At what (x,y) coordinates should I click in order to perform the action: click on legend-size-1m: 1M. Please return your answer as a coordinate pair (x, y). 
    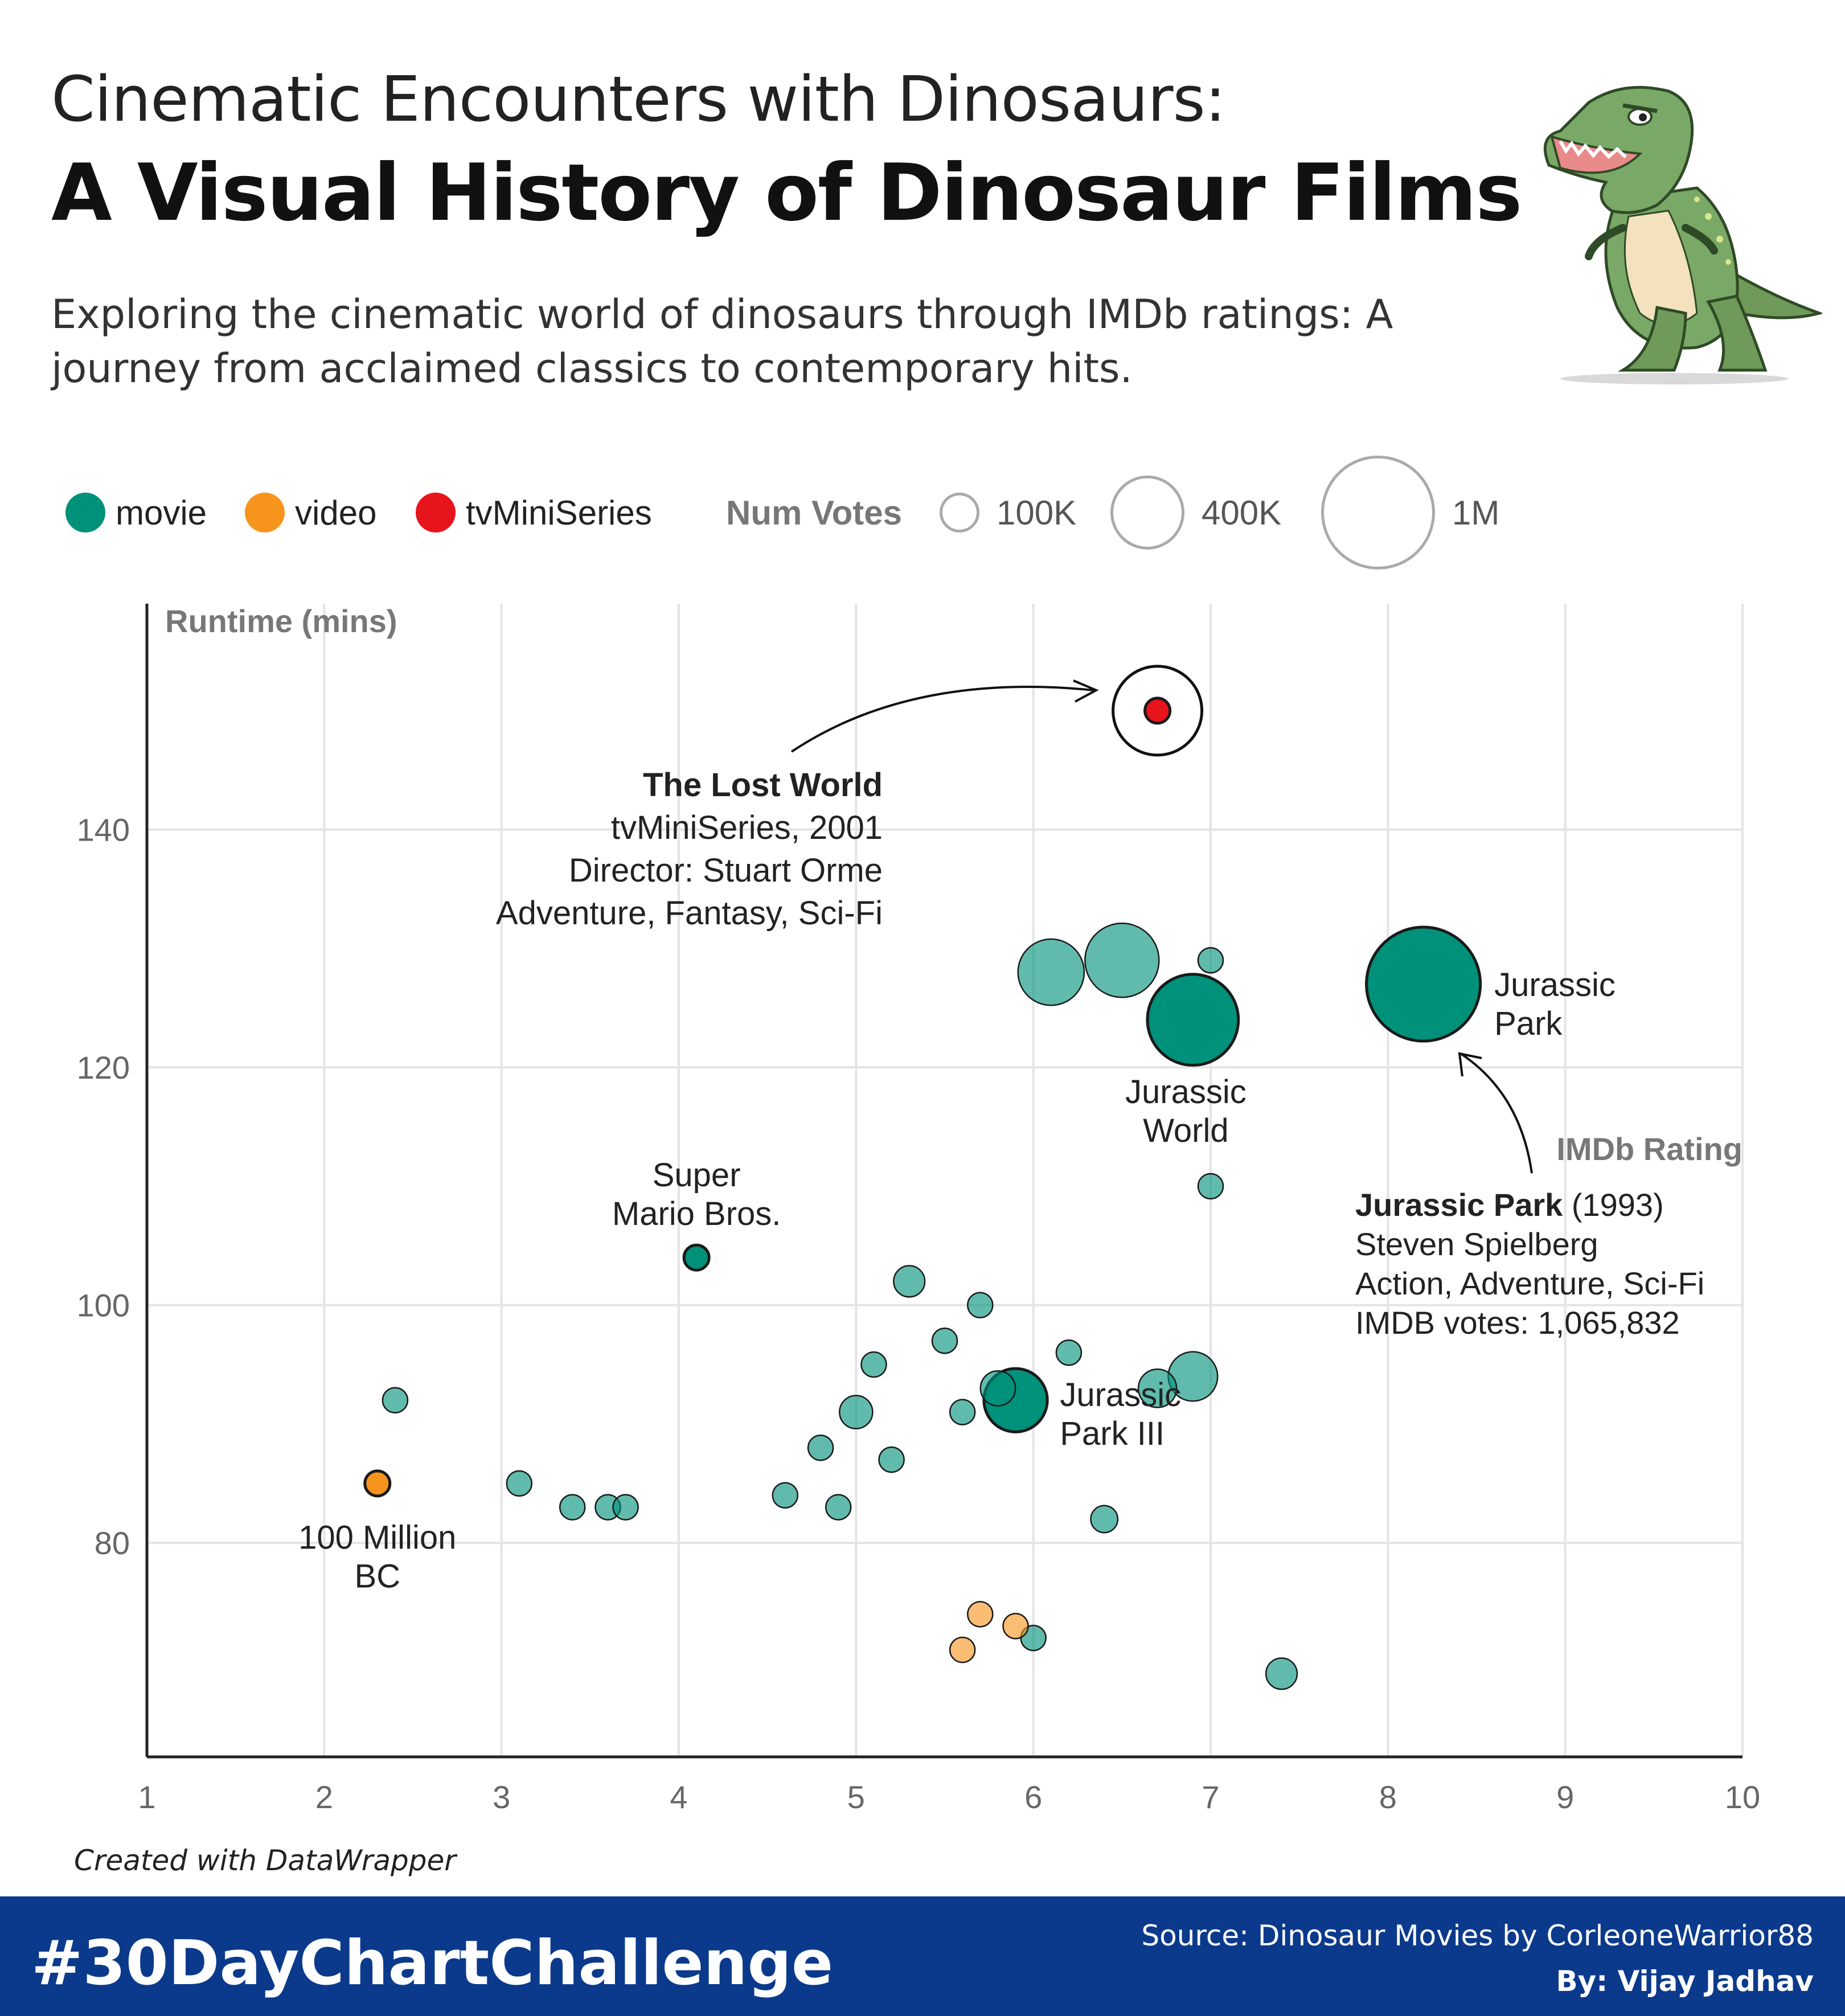
    Looking at the image, I should click on (1410, 512).